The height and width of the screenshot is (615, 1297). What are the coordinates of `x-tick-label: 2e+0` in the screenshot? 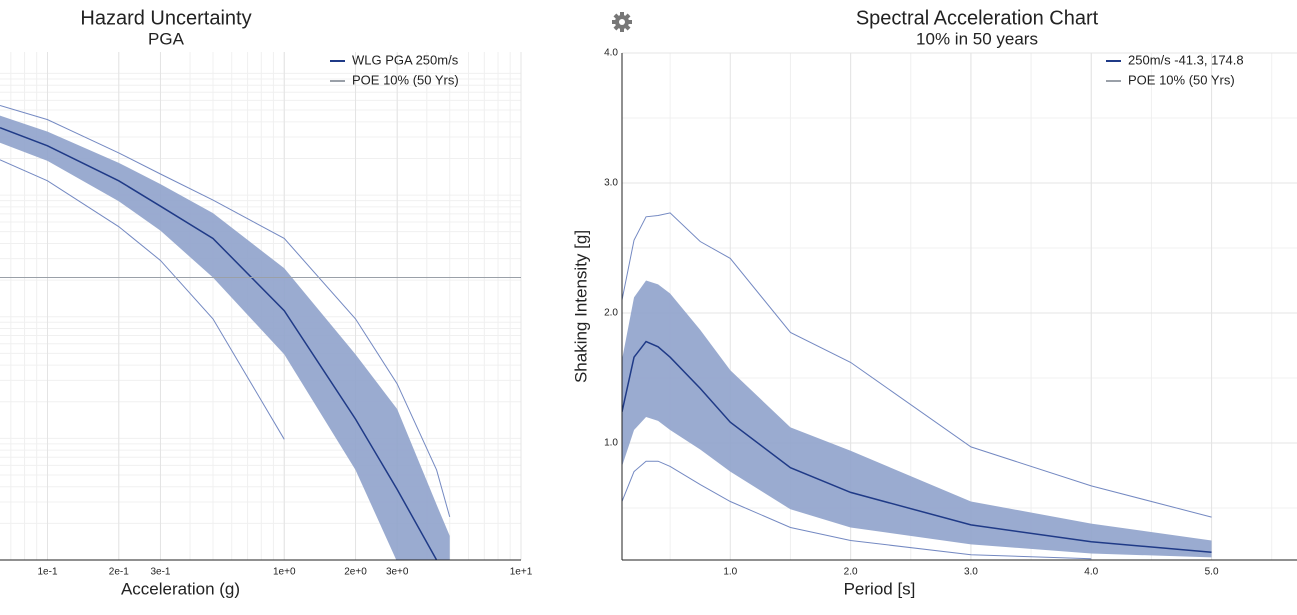 It's located at (355, 572).